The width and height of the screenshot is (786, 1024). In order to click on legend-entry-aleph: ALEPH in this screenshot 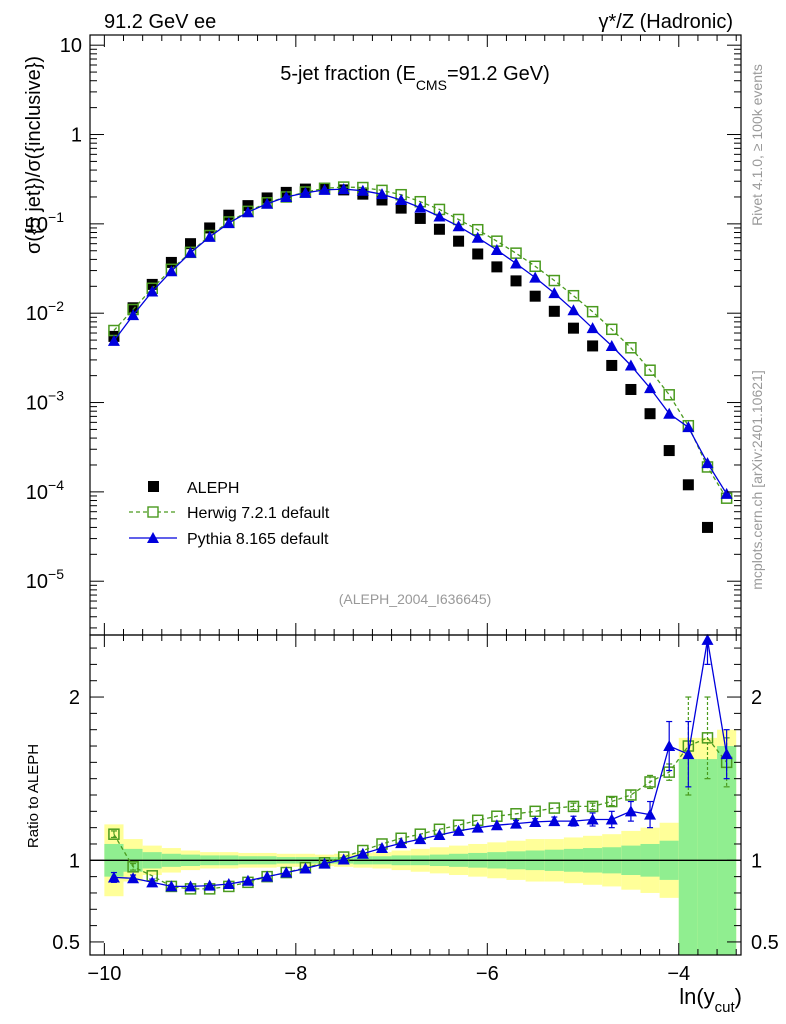, I will do `click(193, 488)`.